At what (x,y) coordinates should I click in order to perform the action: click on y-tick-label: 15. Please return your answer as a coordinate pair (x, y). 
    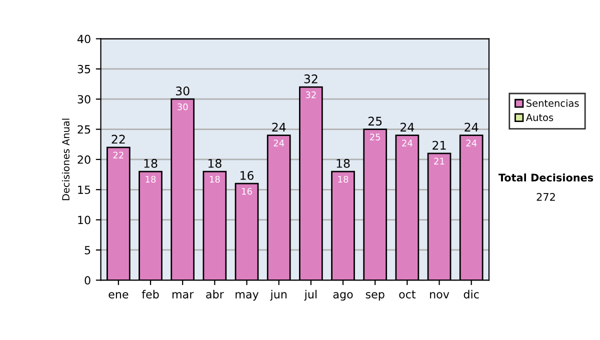
    Looking at the image, I should click on (84, 190).